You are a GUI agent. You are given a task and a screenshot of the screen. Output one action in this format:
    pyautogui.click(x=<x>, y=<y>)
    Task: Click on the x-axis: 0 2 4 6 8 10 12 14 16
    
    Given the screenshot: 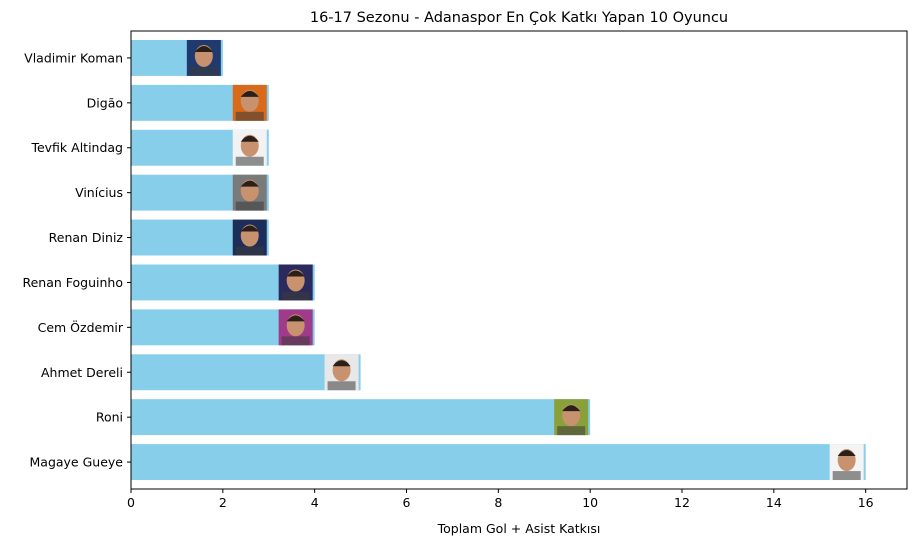 What is the action you would take?
    pyautogui.click(x=500, y=499)
    